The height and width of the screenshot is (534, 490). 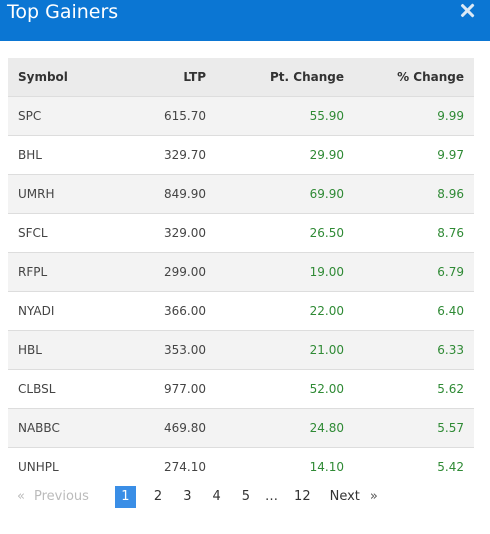 What do you see at coordinates (185, 427) in the screenshot?
I see `cell-ltp: 469.80` at bounding box center [185, 427].